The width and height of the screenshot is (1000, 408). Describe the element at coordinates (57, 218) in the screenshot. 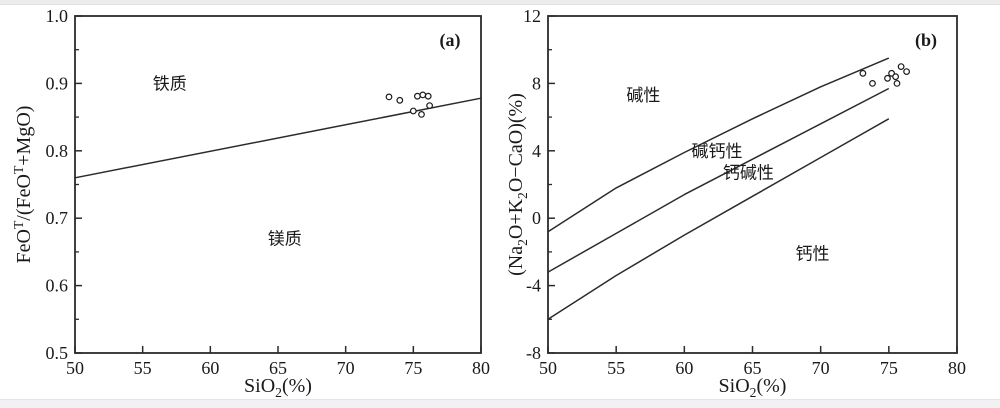

I see `y-tick-label: 0.7` at that location.